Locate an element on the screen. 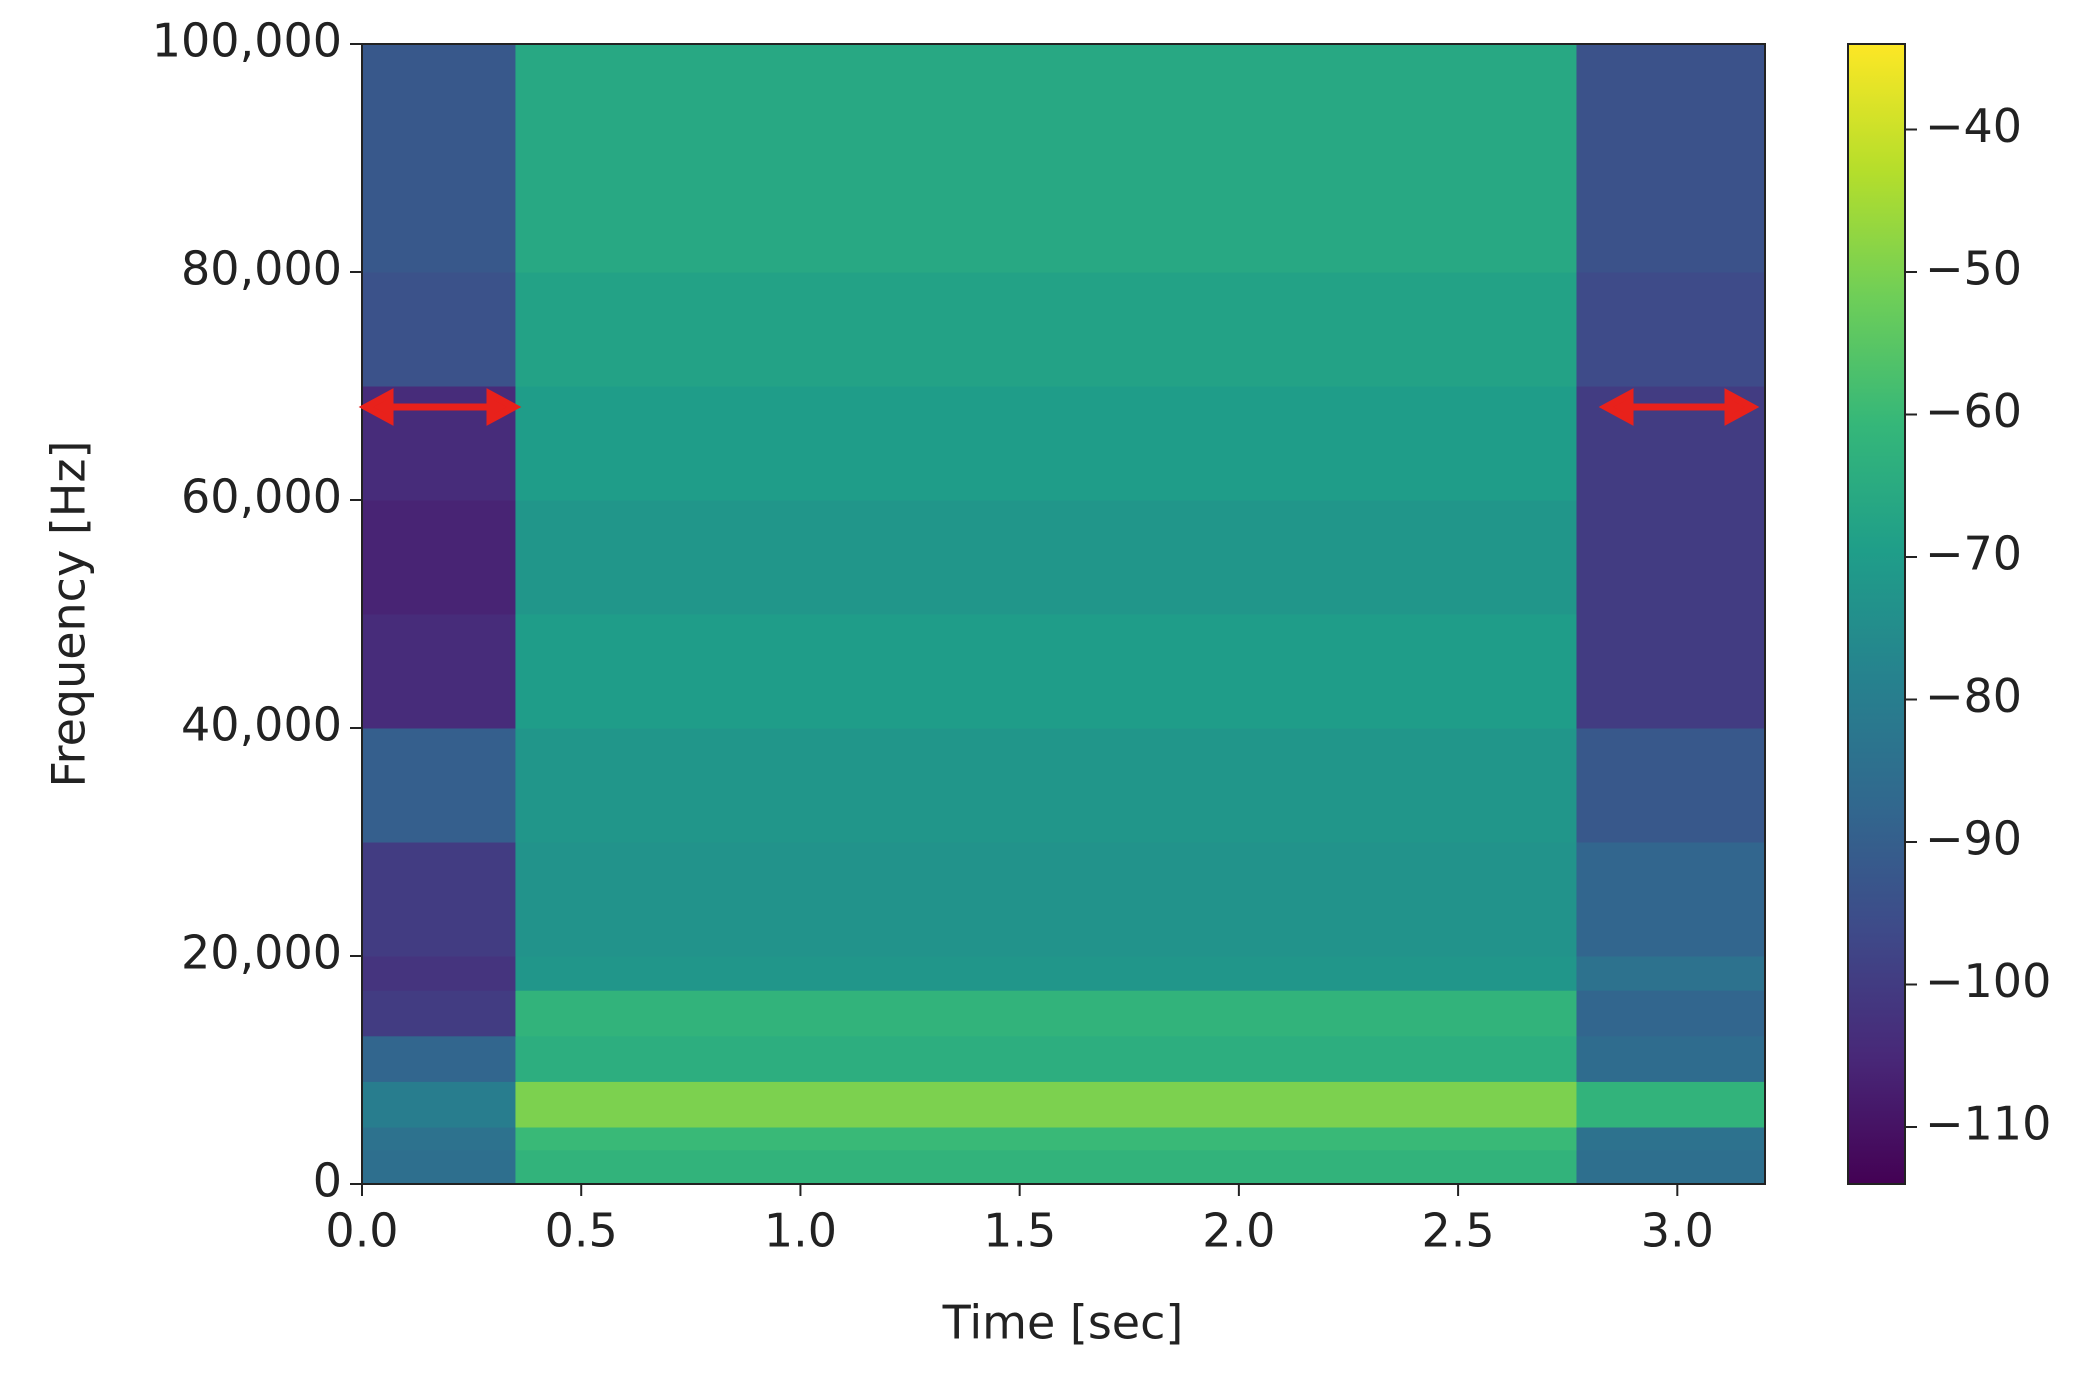 The width and height of the screenshot is (2098, 1380). y-tick-label: 40,000 is located at coordinates (261, 725).